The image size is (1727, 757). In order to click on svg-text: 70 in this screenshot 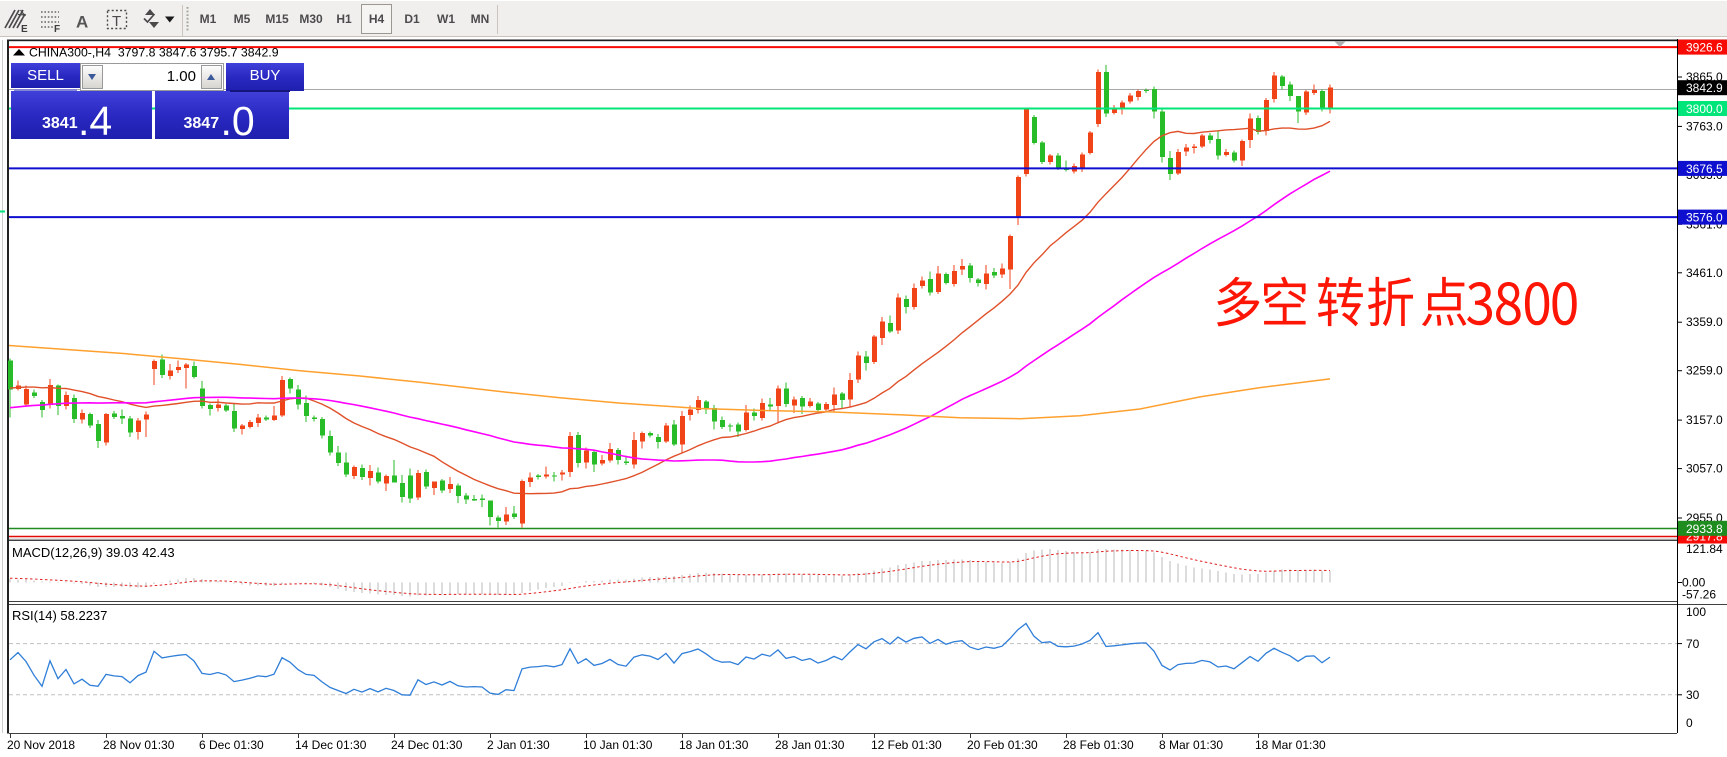, I will do `click(1693, 644)`.